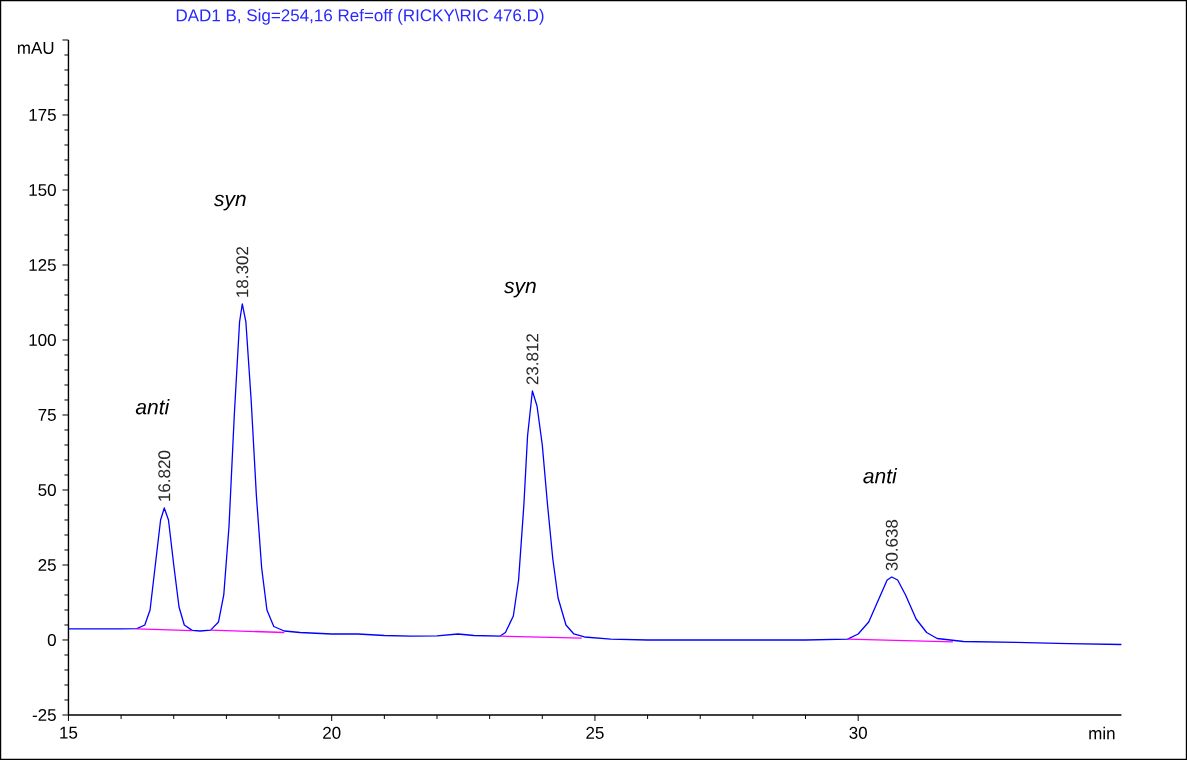 This screenshot has height=760, width=1187. What do you see at coordinates (360, 16) in the screenshot?
I see `chart-title: DAD1 B, Sig=254,16 Ref=off (RICKY\RIC 476.D)` at bounding box center [360, 16].